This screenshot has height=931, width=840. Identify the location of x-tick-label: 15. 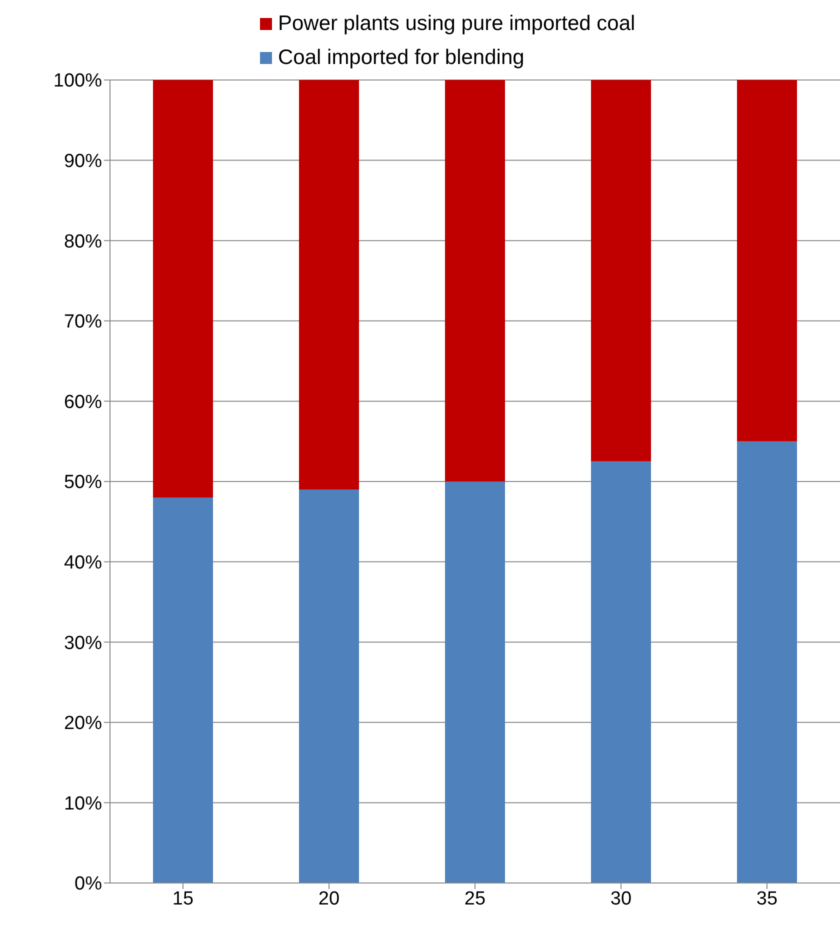
(183, 899).